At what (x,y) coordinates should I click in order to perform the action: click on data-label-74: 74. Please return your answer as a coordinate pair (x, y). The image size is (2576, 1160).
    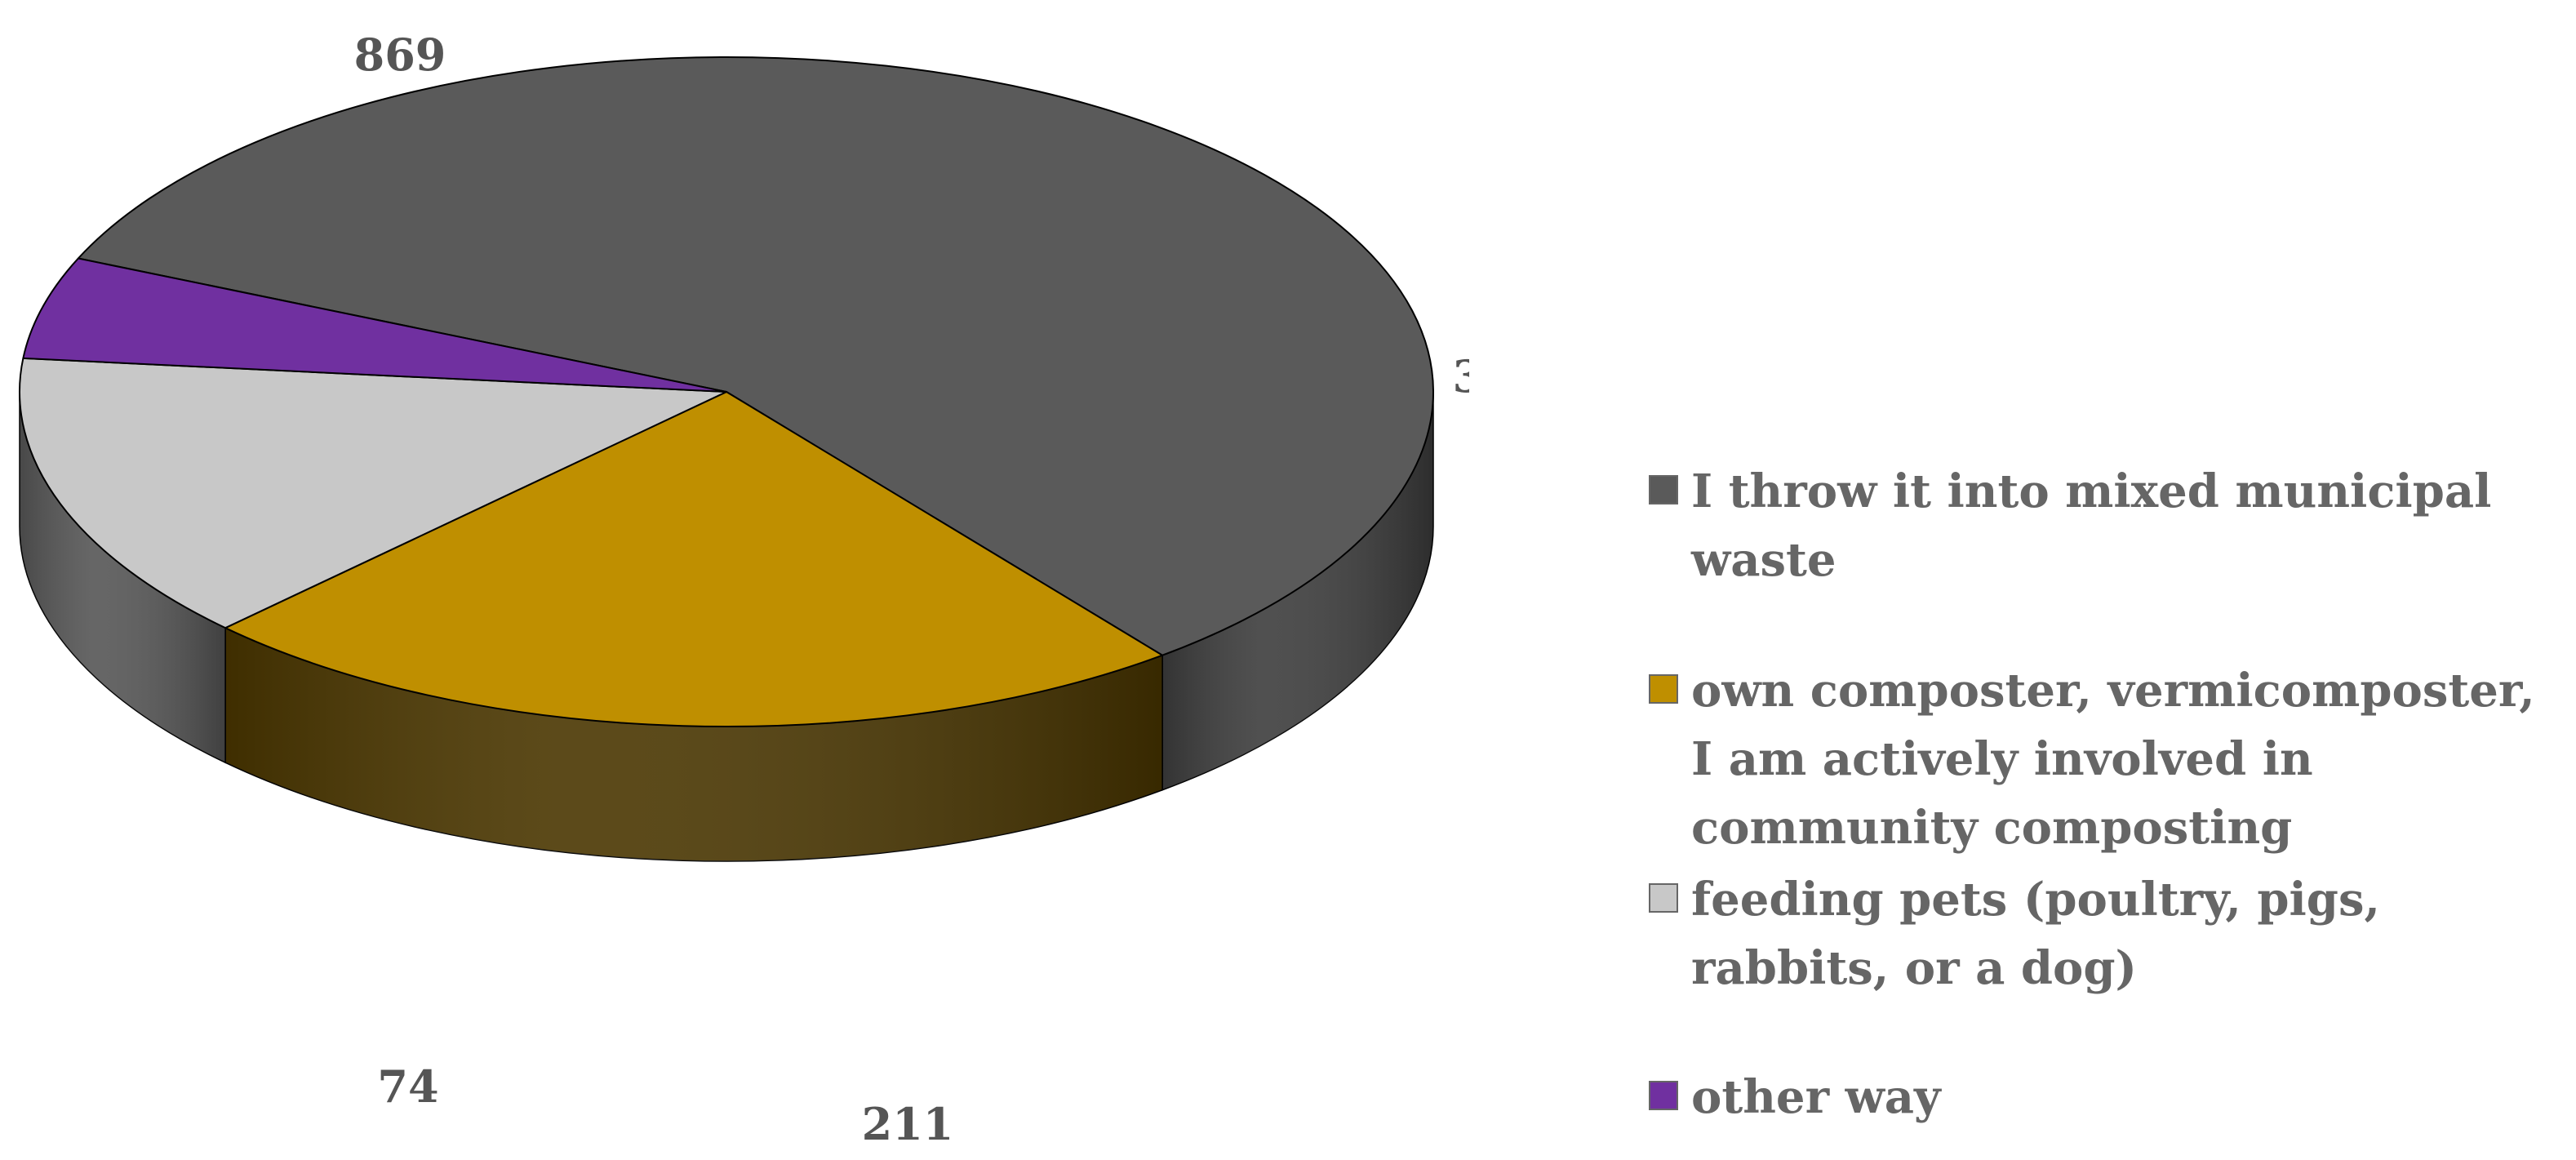
    Looking at the image, I should click on (407, 1086).